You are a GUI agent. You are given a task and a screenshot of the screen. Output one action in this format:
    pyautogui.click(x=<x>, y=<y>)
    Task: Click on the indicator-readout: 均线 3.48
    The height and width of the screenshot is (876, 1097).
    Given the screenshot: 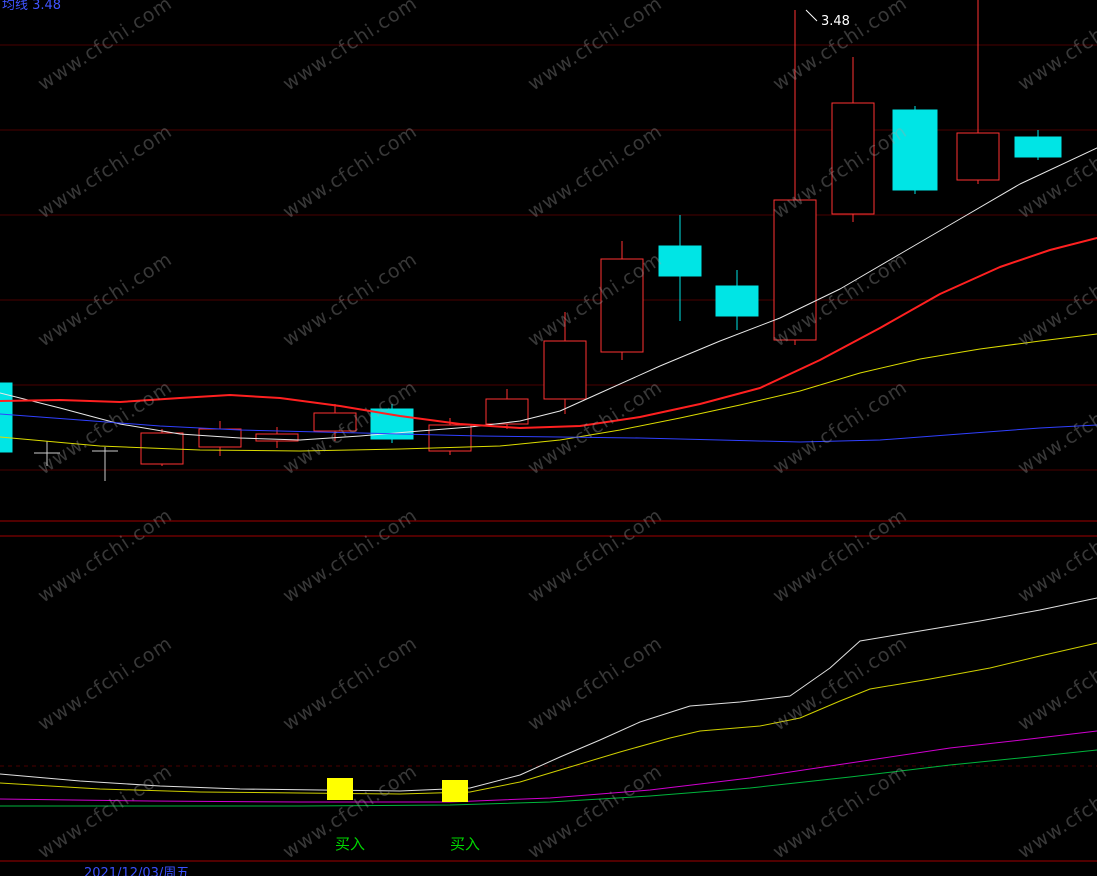 What is the action you would take?
    pyautogui.click(x=32, y=6)
    